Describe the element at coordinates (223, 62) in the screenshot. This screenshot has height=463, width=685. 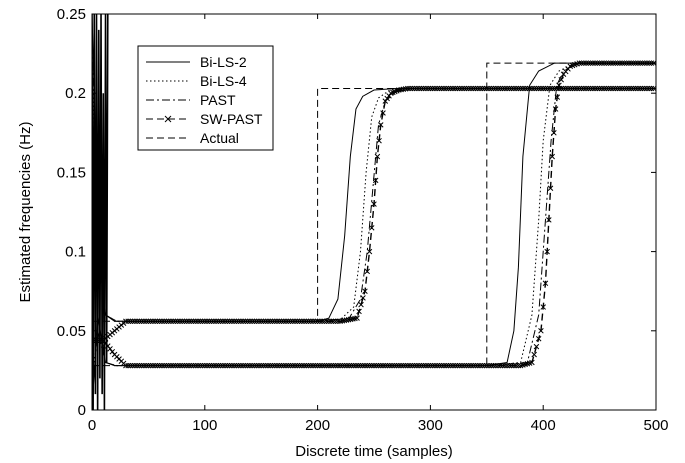
I see `legend-label: Bi-LS-2` at that location.